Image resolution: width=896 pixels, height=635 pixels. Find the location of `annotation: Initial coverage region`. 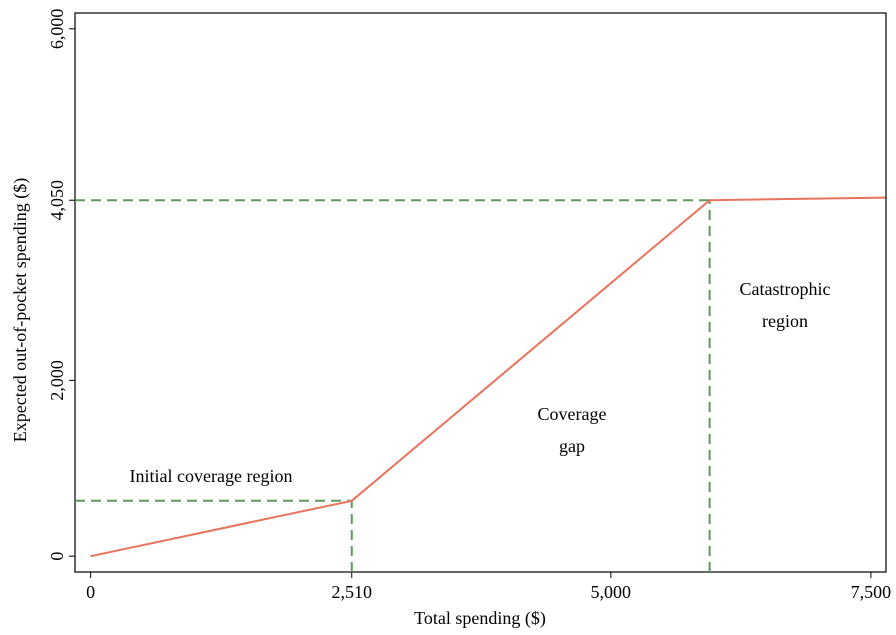

annotation: Initial coverage region is located at coordinates (211, 476).